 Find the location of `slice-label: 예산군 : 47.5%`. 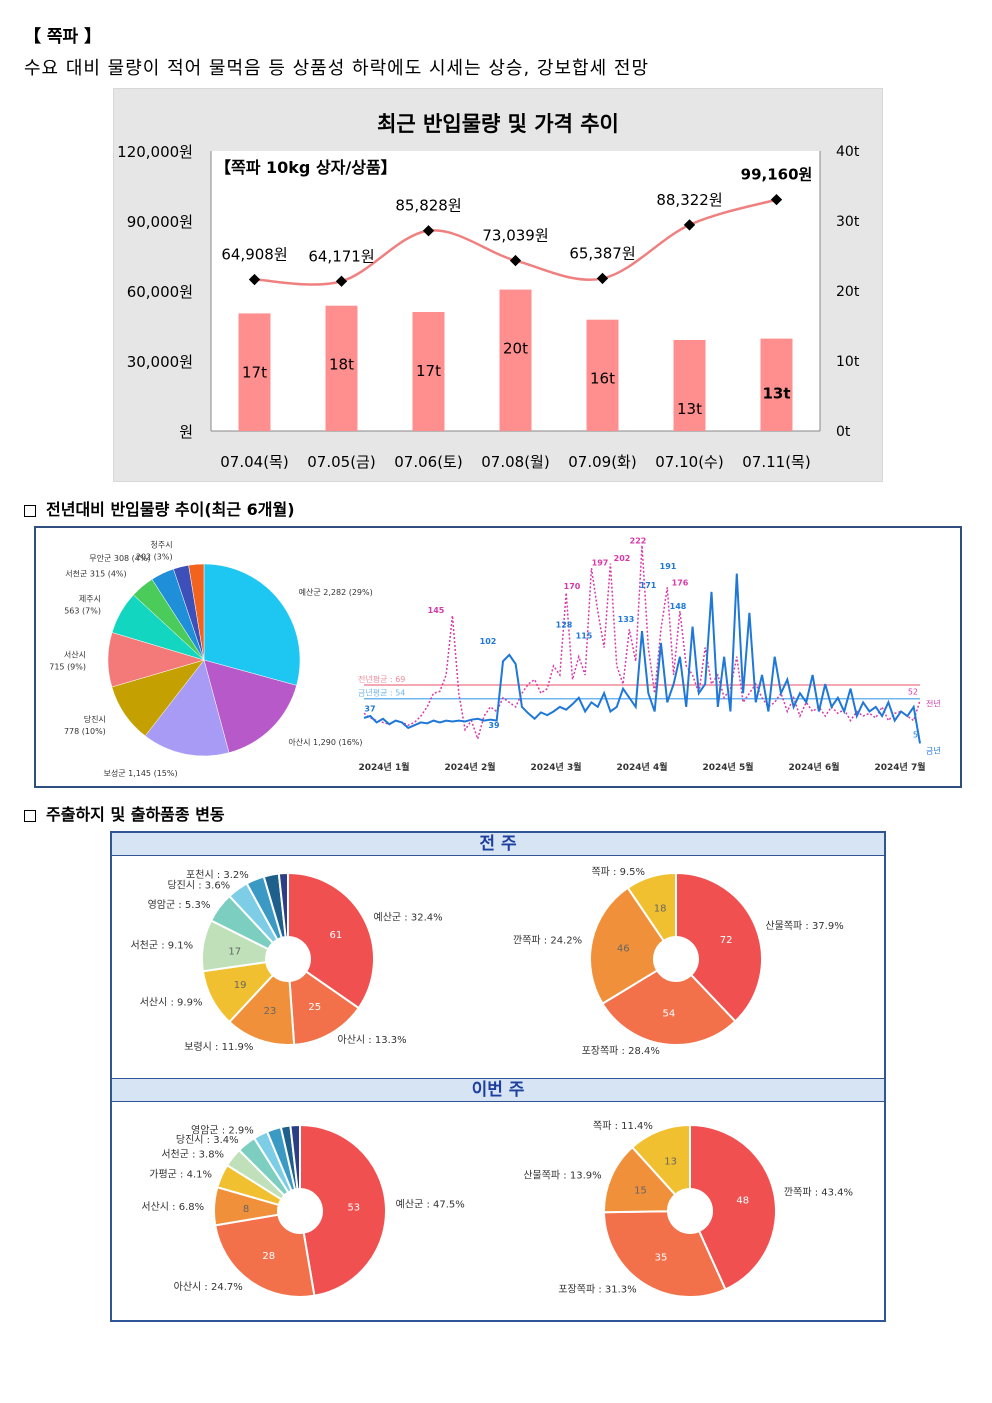

slice-label: 예산군 : 47.5% is located at coordinates (430, 1204).